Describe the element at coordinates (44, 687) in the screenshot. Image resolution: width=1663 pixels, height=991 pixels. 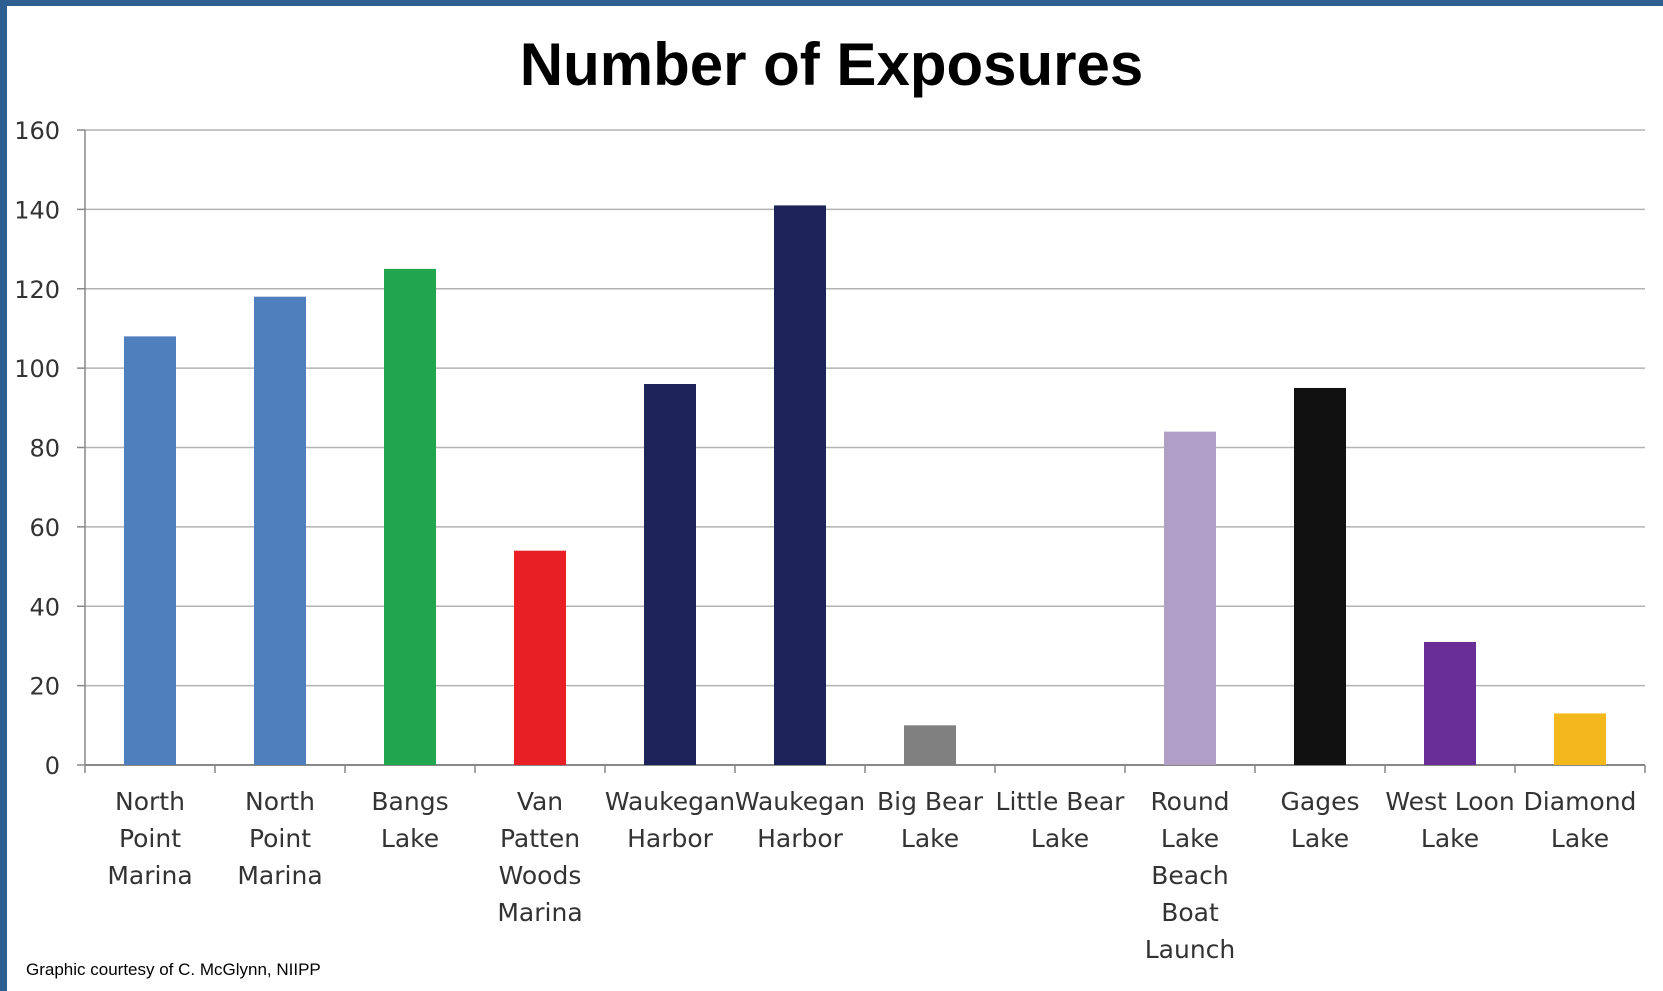
I see `y-tick-label: 20` at that location.